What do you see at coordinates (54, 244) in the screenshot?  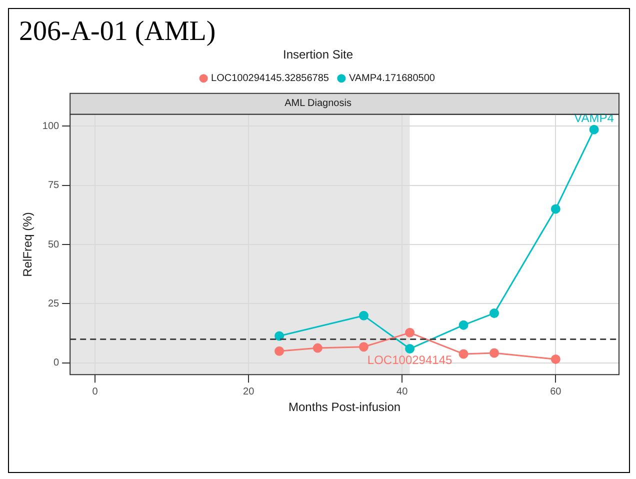 I see `y-tick-label: 50` at bounding box center [54, 244].